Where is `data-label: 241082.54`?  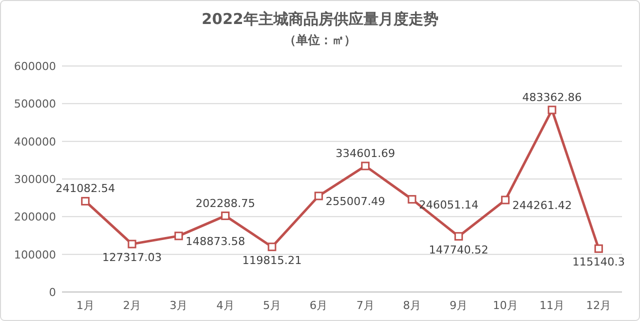 data-label: 241082.54 is located at coordinates (86, 189).